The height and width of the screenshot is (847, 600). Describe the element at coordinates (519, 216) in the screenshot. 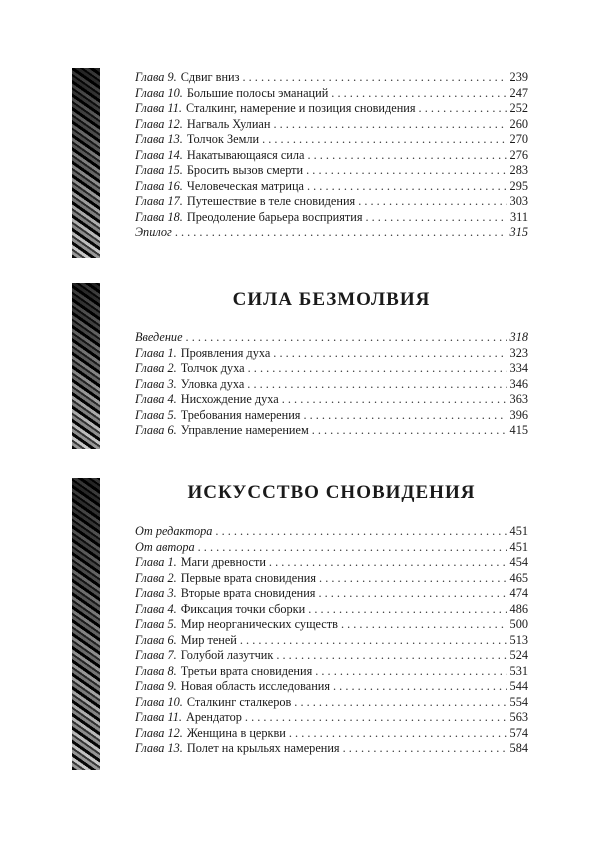

I see `entry-page-number: 311` at that location.